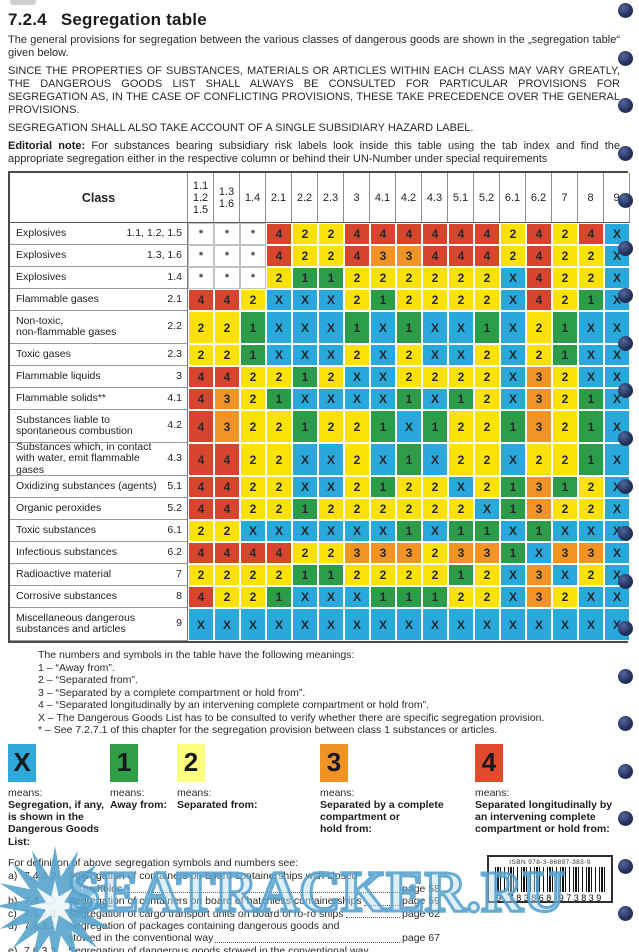 Image resolution: width=639 pixels, height=952 pixels. Describe the element at coordinates (248, 795) in the screenshot. I see `legend-item: 2 means: Separated from:` at that location.